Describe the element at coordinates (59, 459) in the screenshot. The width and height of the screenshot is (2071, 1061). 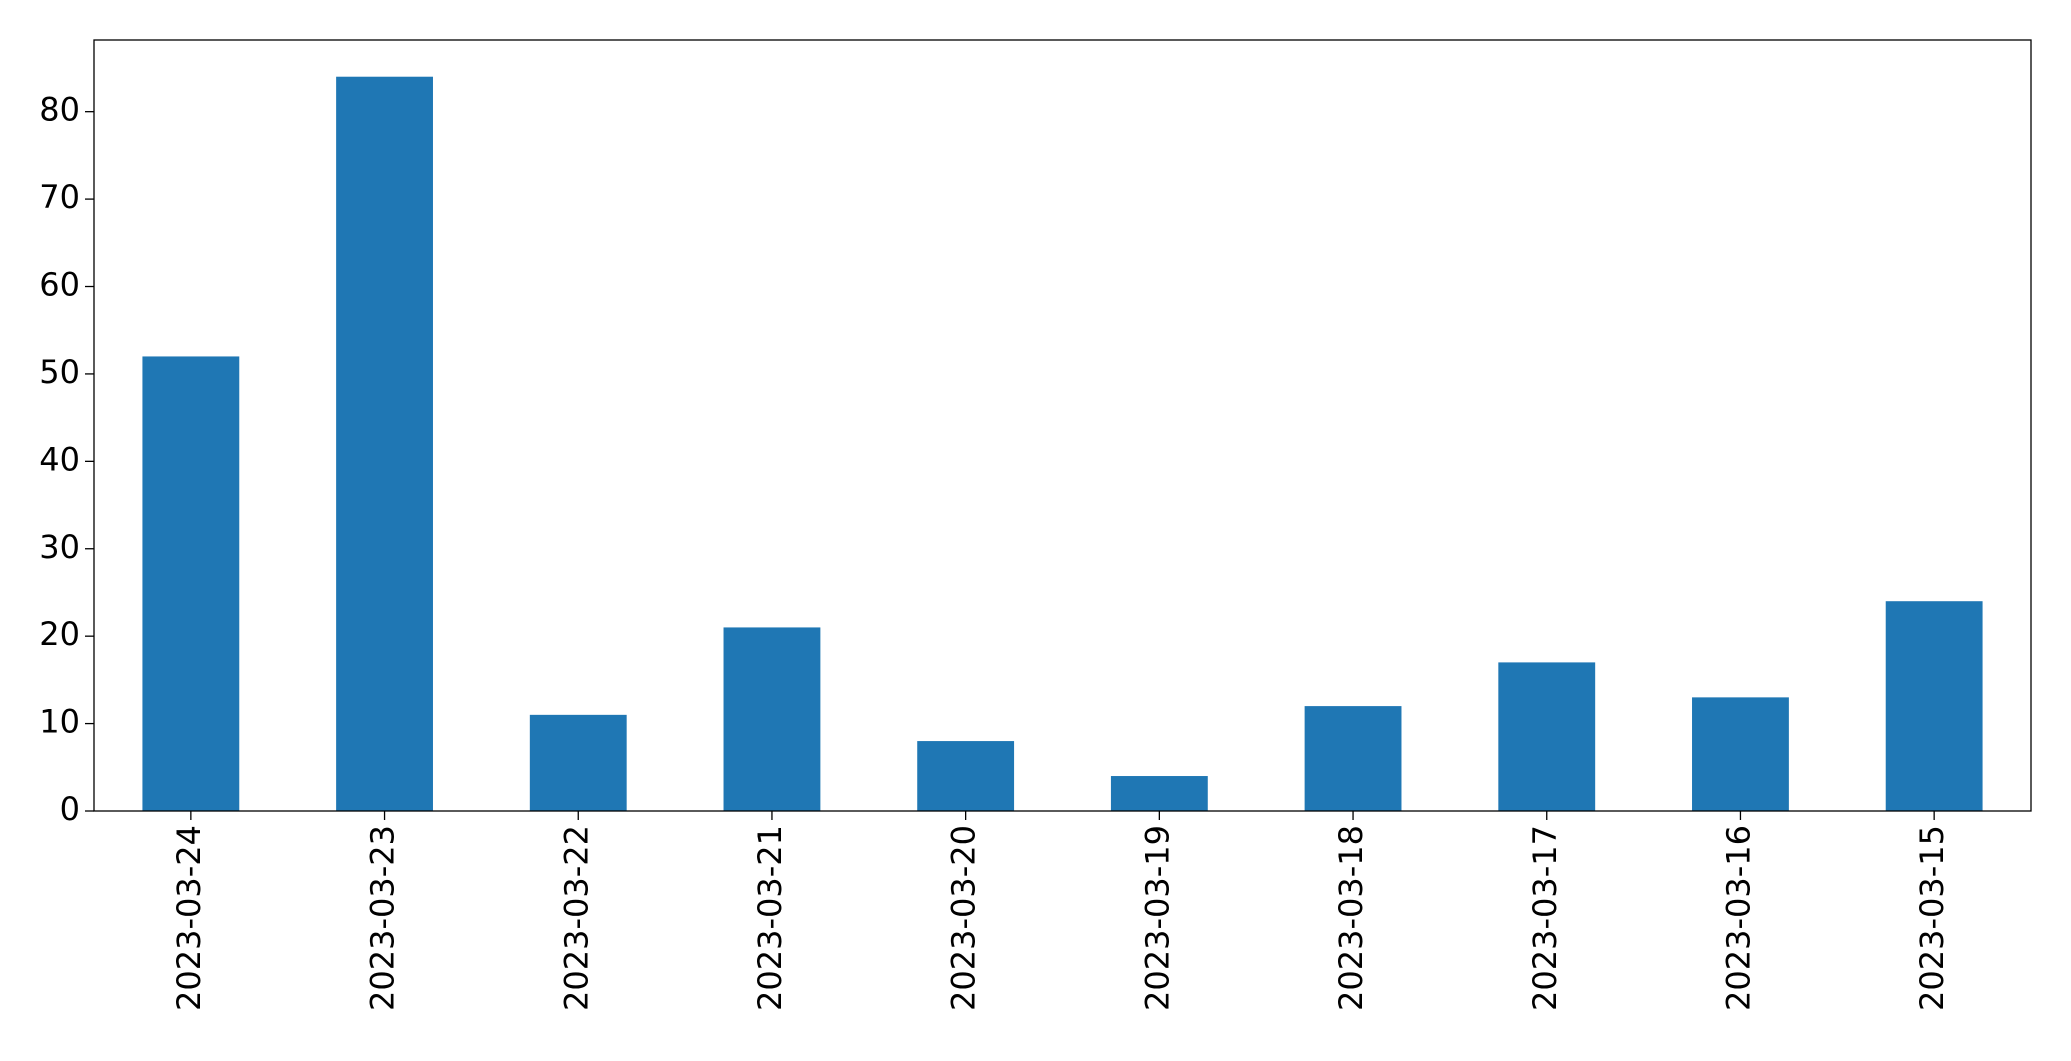
I see `y-tick-label: 40` at that location.